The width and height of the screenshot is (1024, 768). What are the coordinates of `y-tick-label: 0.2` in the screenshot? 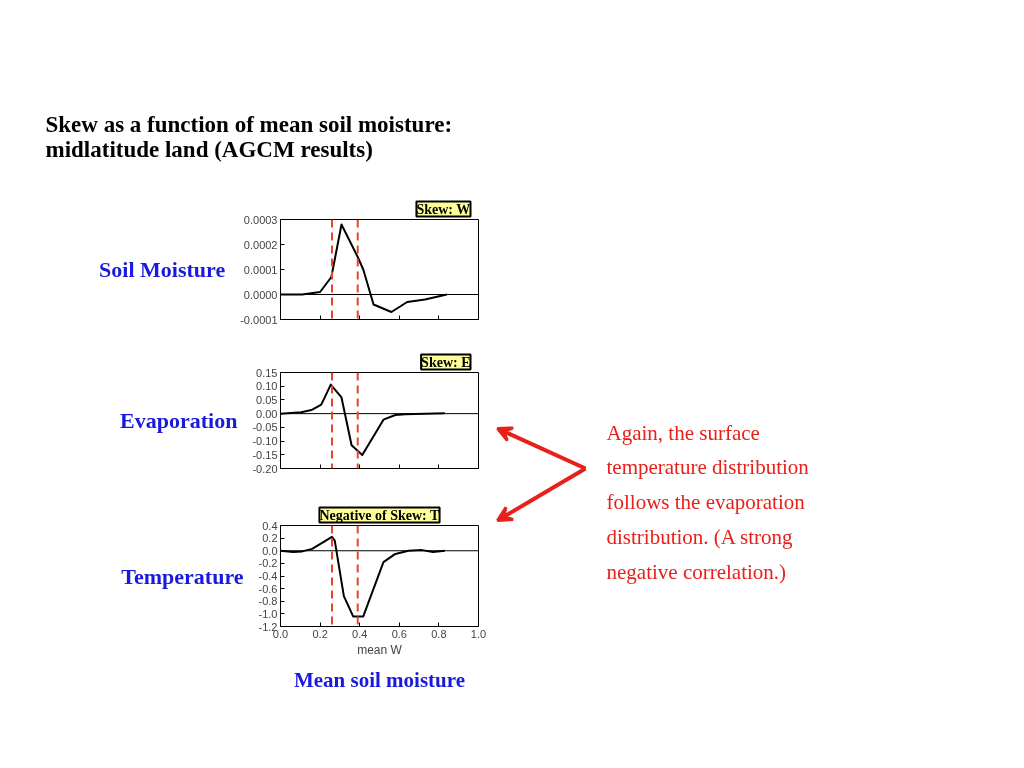 It's located at (270, 538).